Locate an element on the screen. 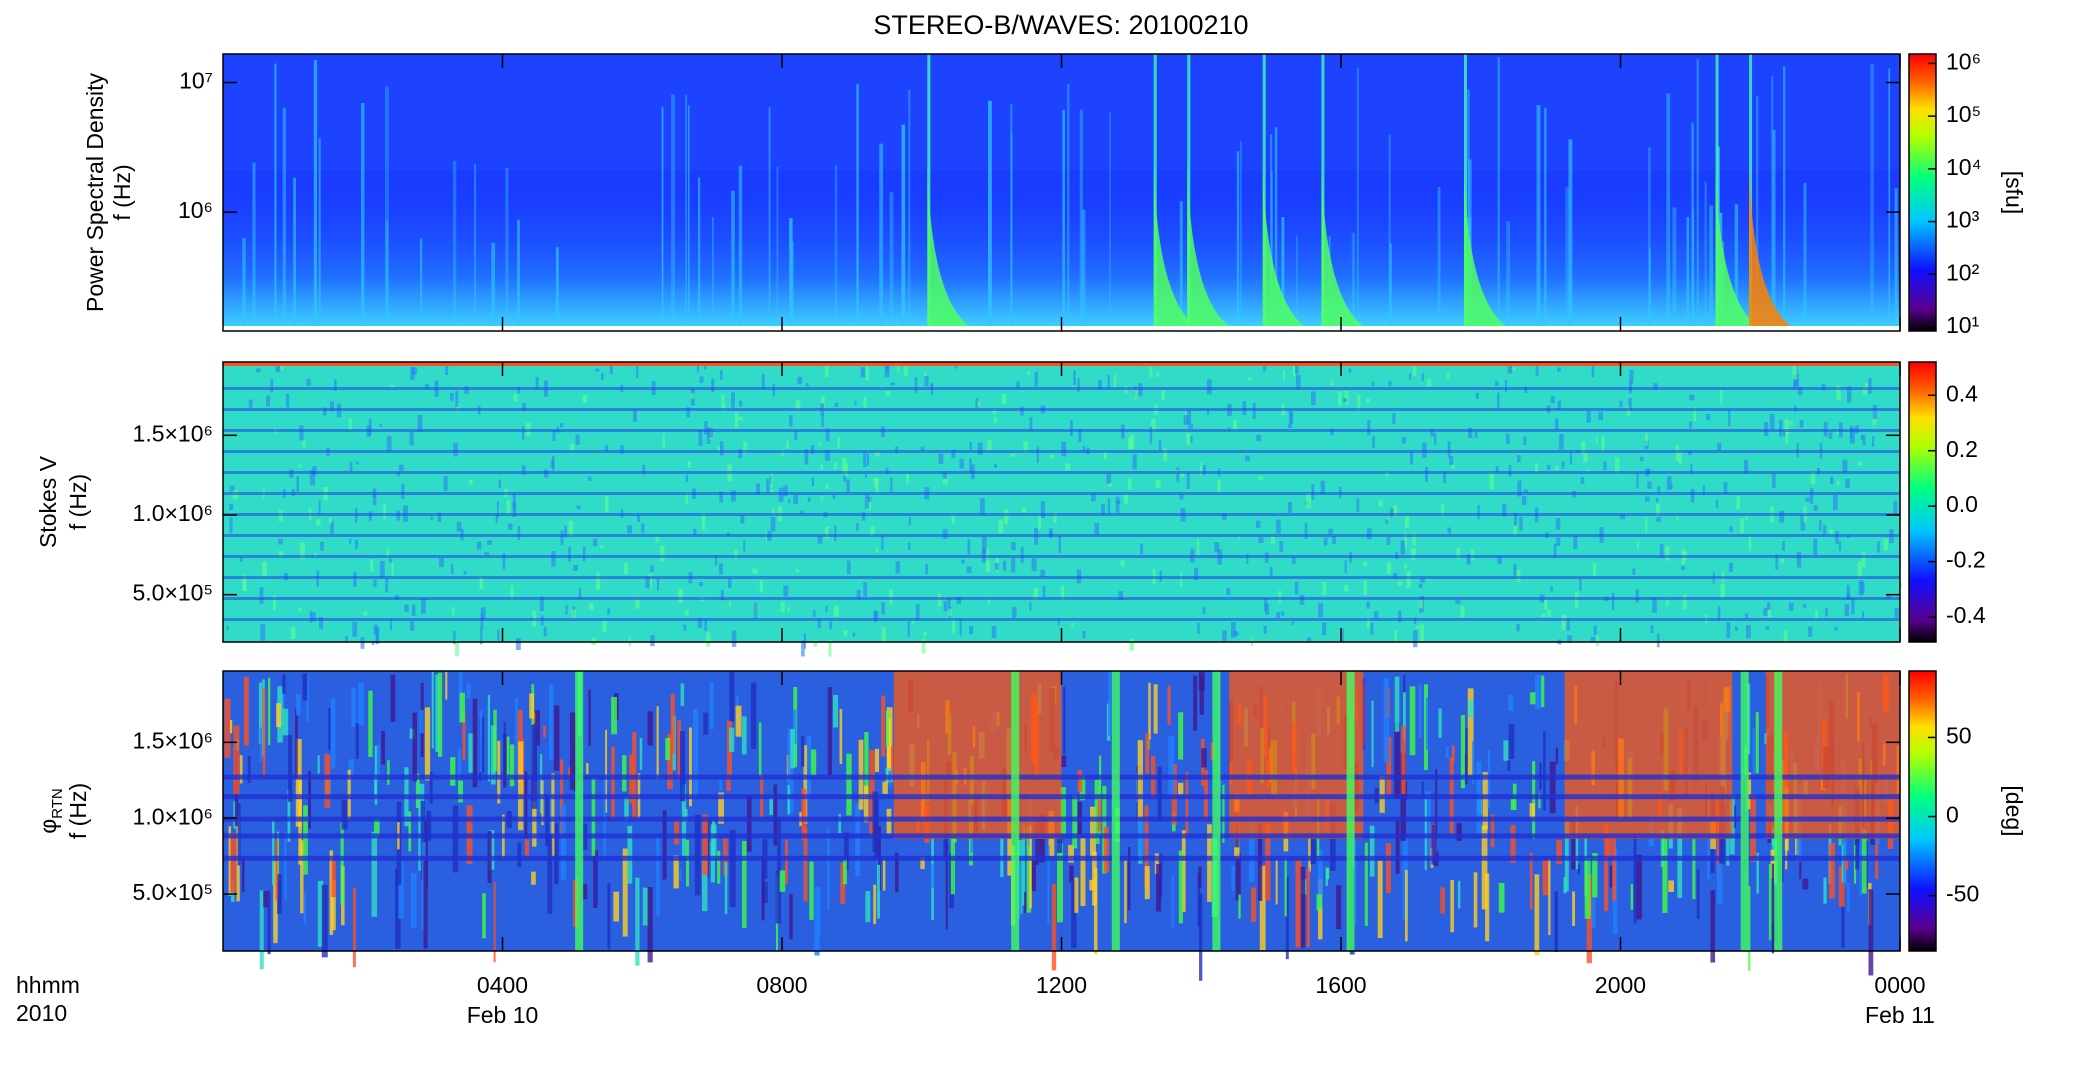 The height and width of the screenshot is (1085, 2096). colorbar is located at coordinates (1922, 811).